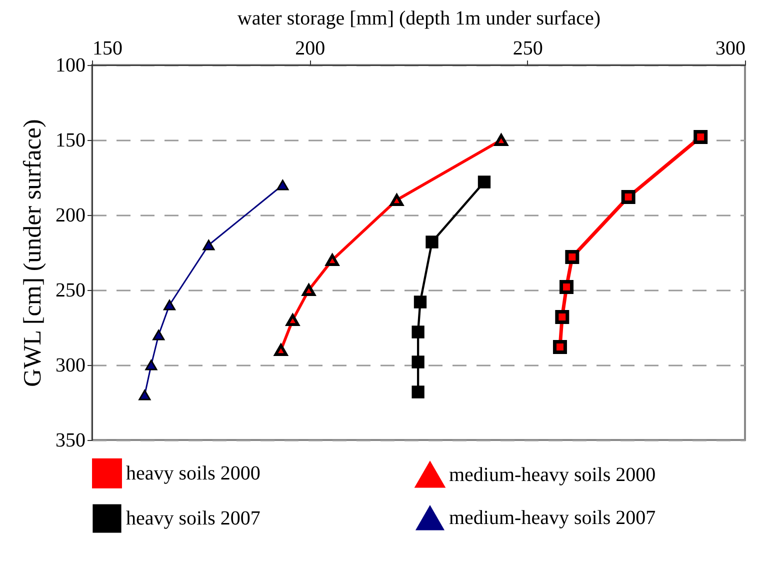 The height and width of the screenshot is (578, 769). Describe the element at coordinates (71, 441) in the screenshot. I see `y-tick-label: 350` at that location.